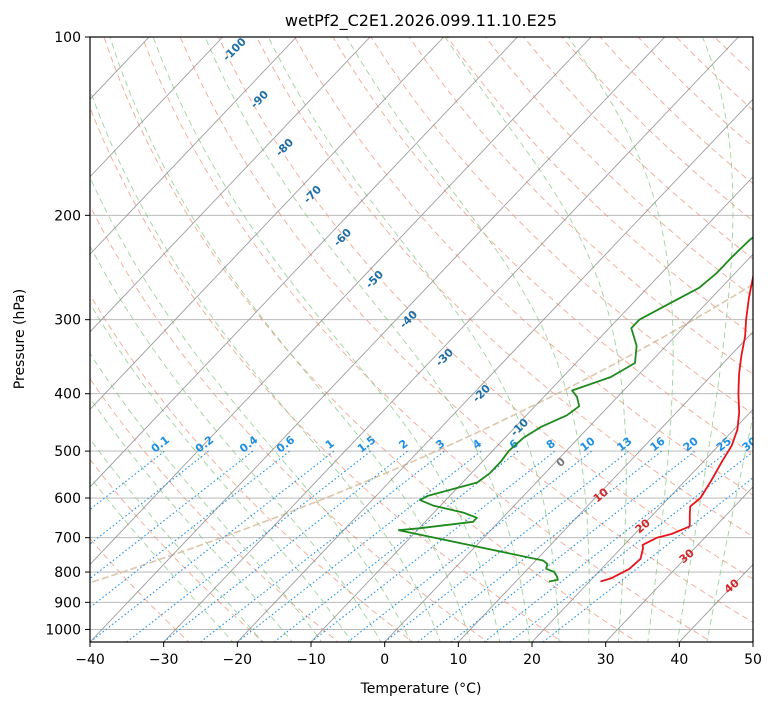  Describe the element at coordinates (238, 660) in the screenshot. I see `x-tick-label: −20` at that location.